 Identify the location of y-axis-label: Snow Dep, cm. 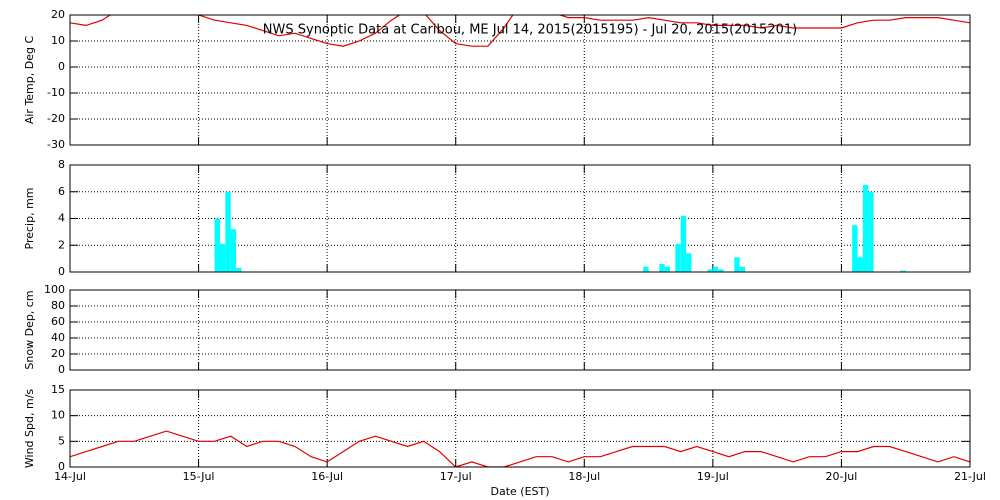
(29, 329).